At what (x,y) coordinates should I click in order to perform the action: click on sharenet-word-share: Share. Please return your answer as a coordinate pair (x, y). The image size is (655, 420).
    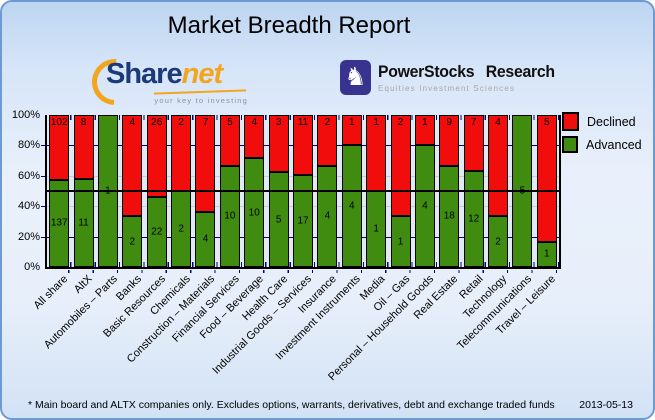
    Looking at the image, I should click on (144, 74).